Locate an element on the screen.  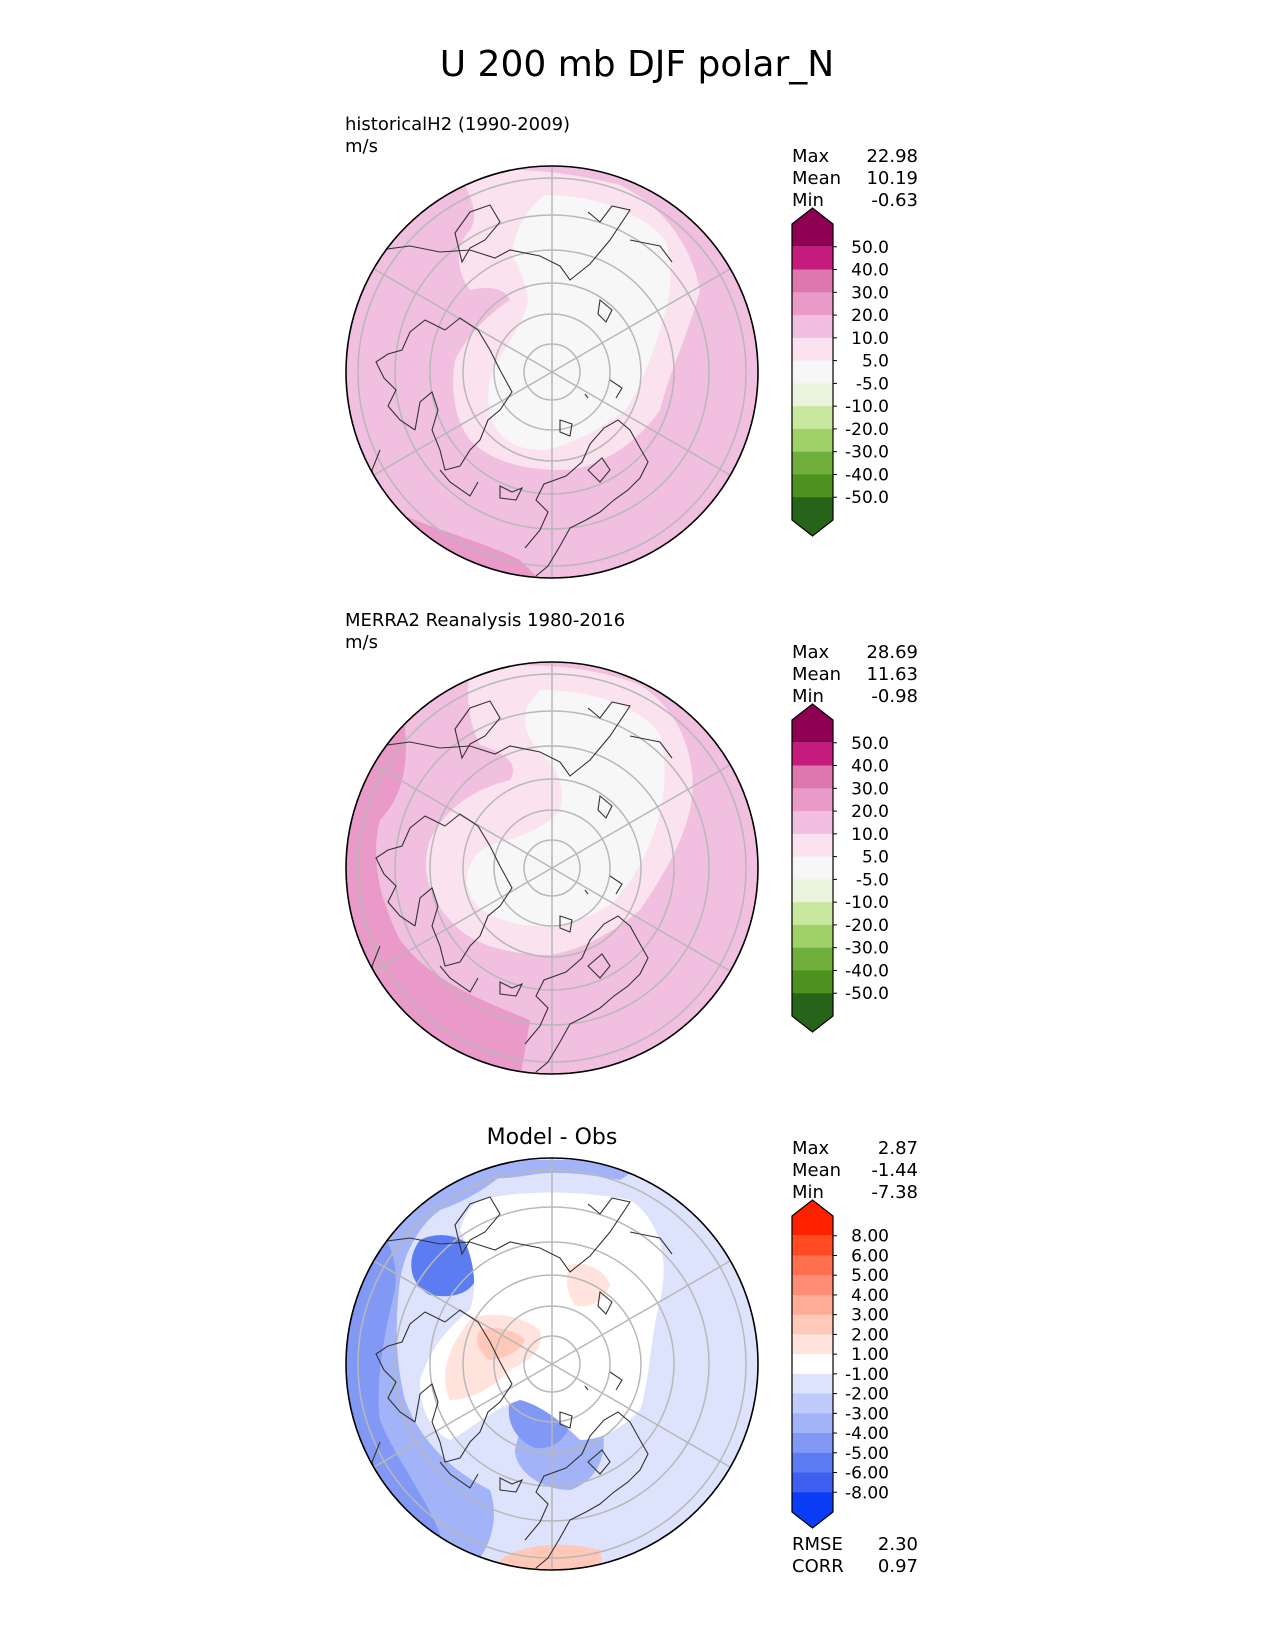
stat-mean-value: -1.44 is located at coordinates (894, 1170).